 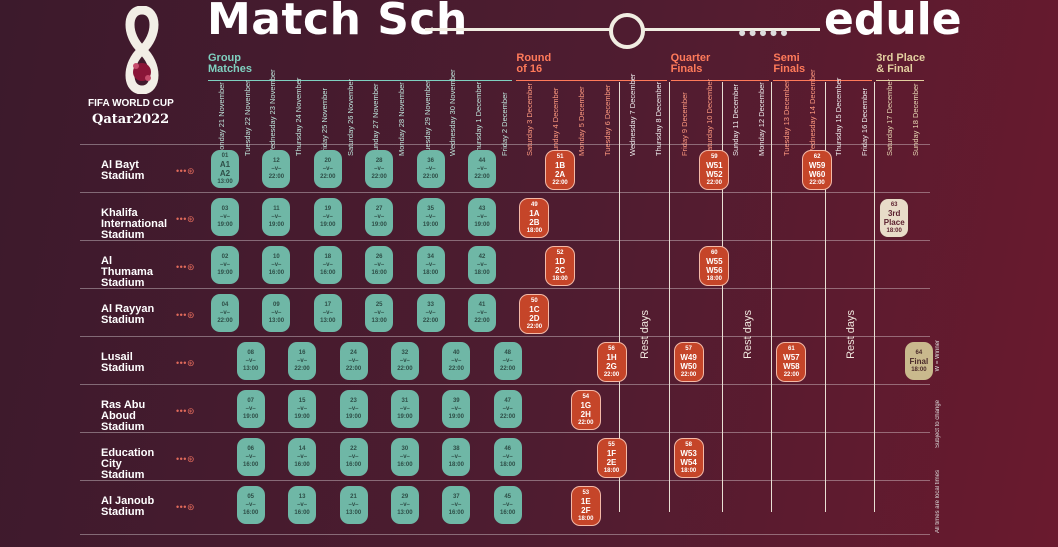 What do you see at coordinates (273, 112) in the screenshot?
I see `day-label: Wednesday 23 November` at bounding box center [273, 112].